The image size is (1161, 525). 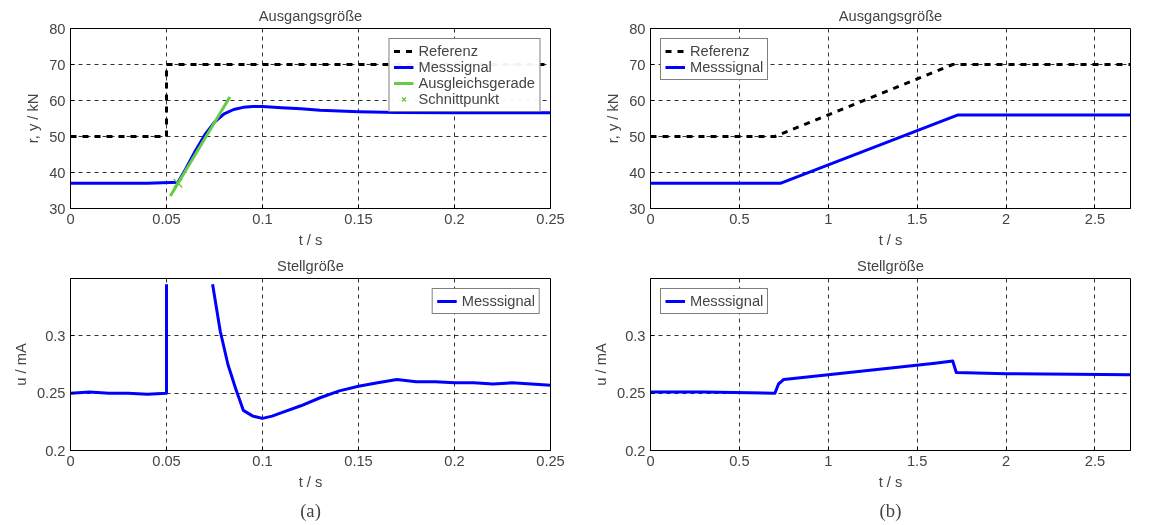 What do you see at coordinates (310, 510) in the screenshot?
I see `text: (a)` at bounding box center [310, 510].